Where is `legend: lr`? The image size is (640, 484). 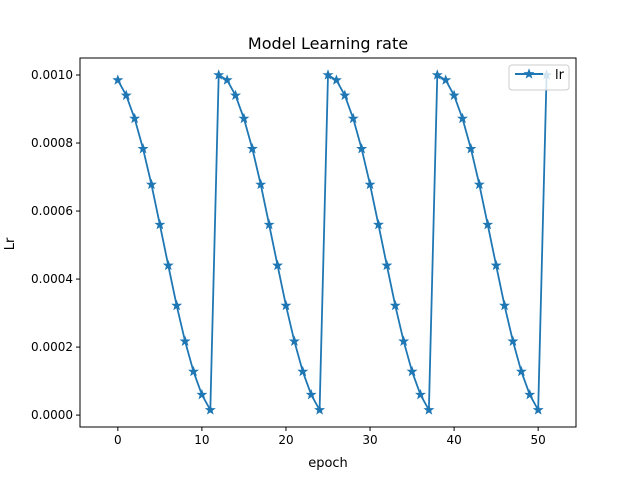 legend: lr is located at coordinates (539, 77).